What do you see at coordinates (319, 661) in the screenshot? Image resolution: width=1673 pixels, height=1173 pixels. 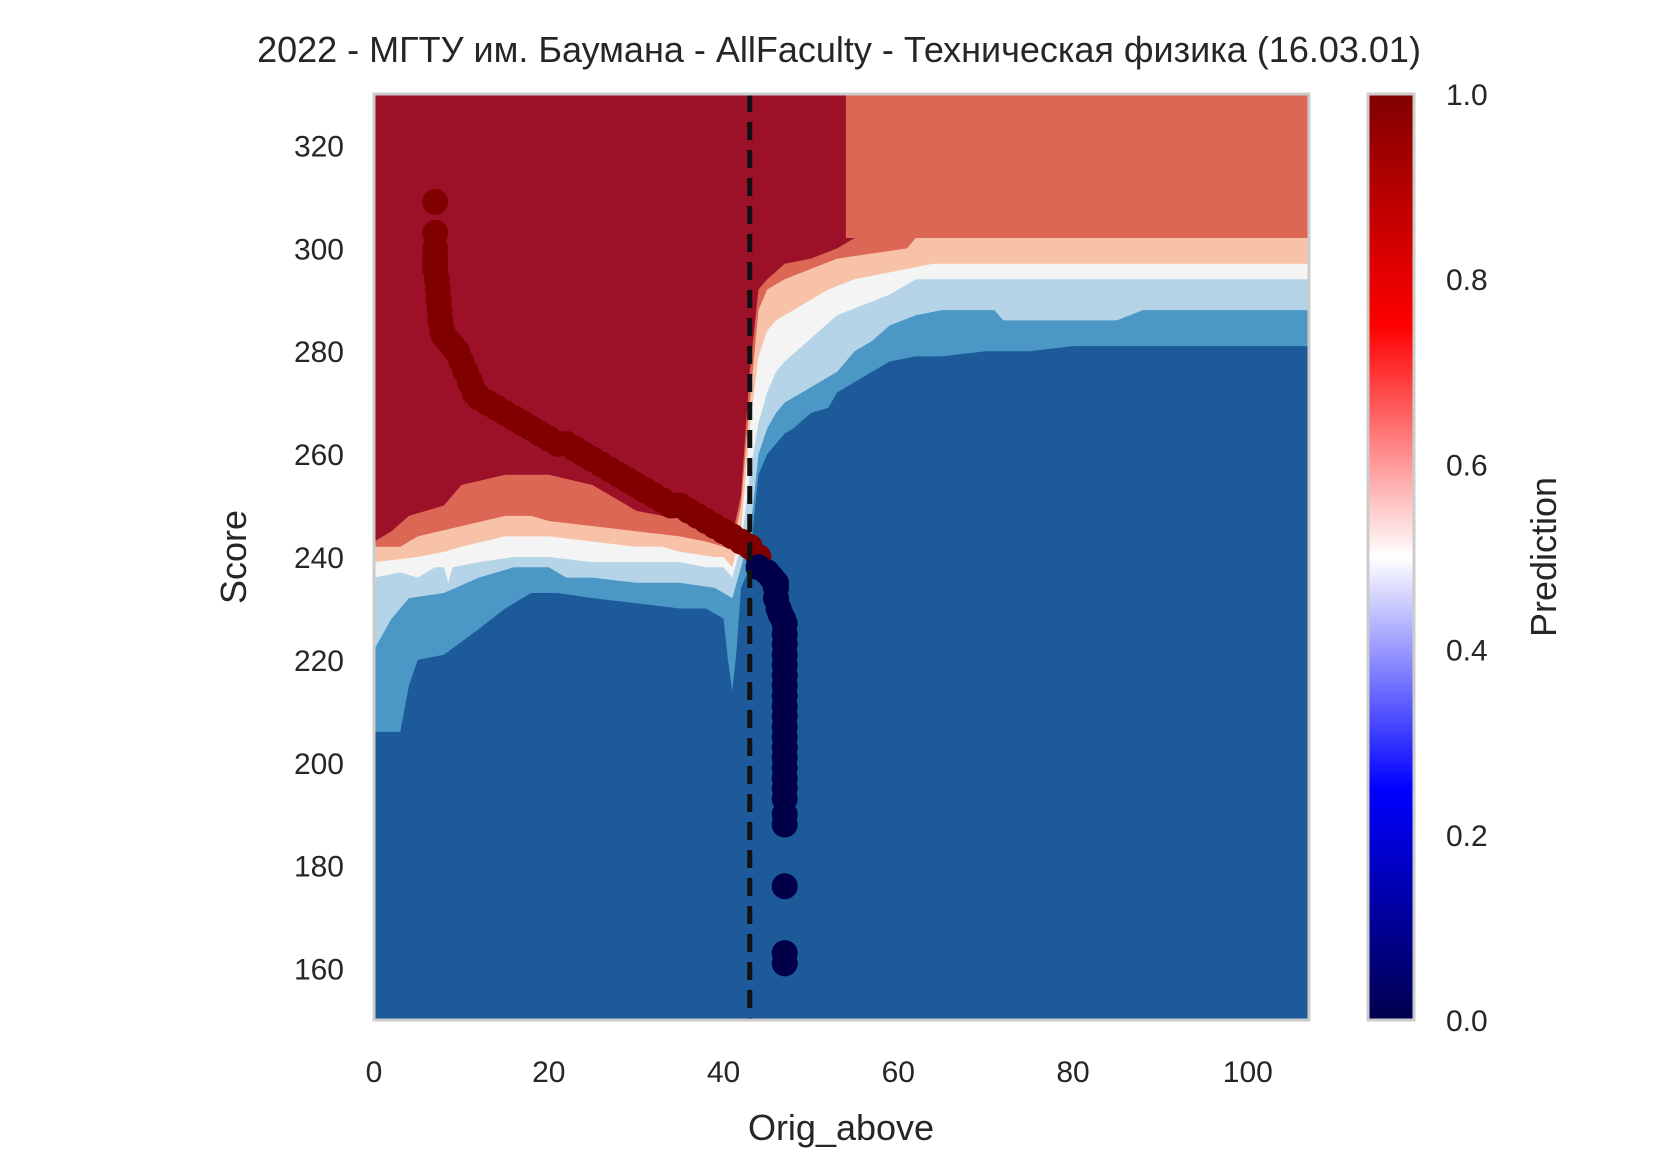 I see `y-tick-label: 220` at bounding box center [319, 661].